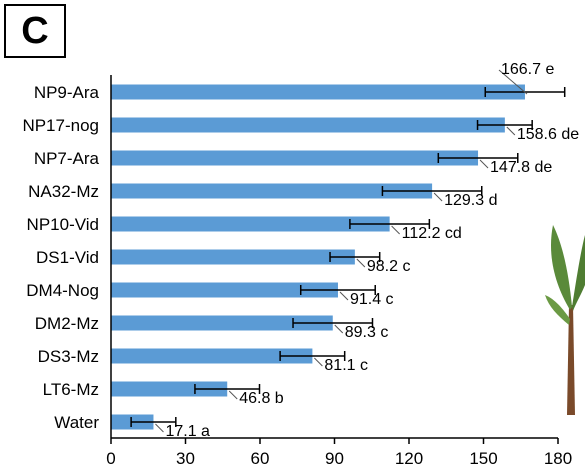 This screenshot has width=585, height=469. I want to click on data-label-lt6-mz: 46.8 b, so click(261, 398).